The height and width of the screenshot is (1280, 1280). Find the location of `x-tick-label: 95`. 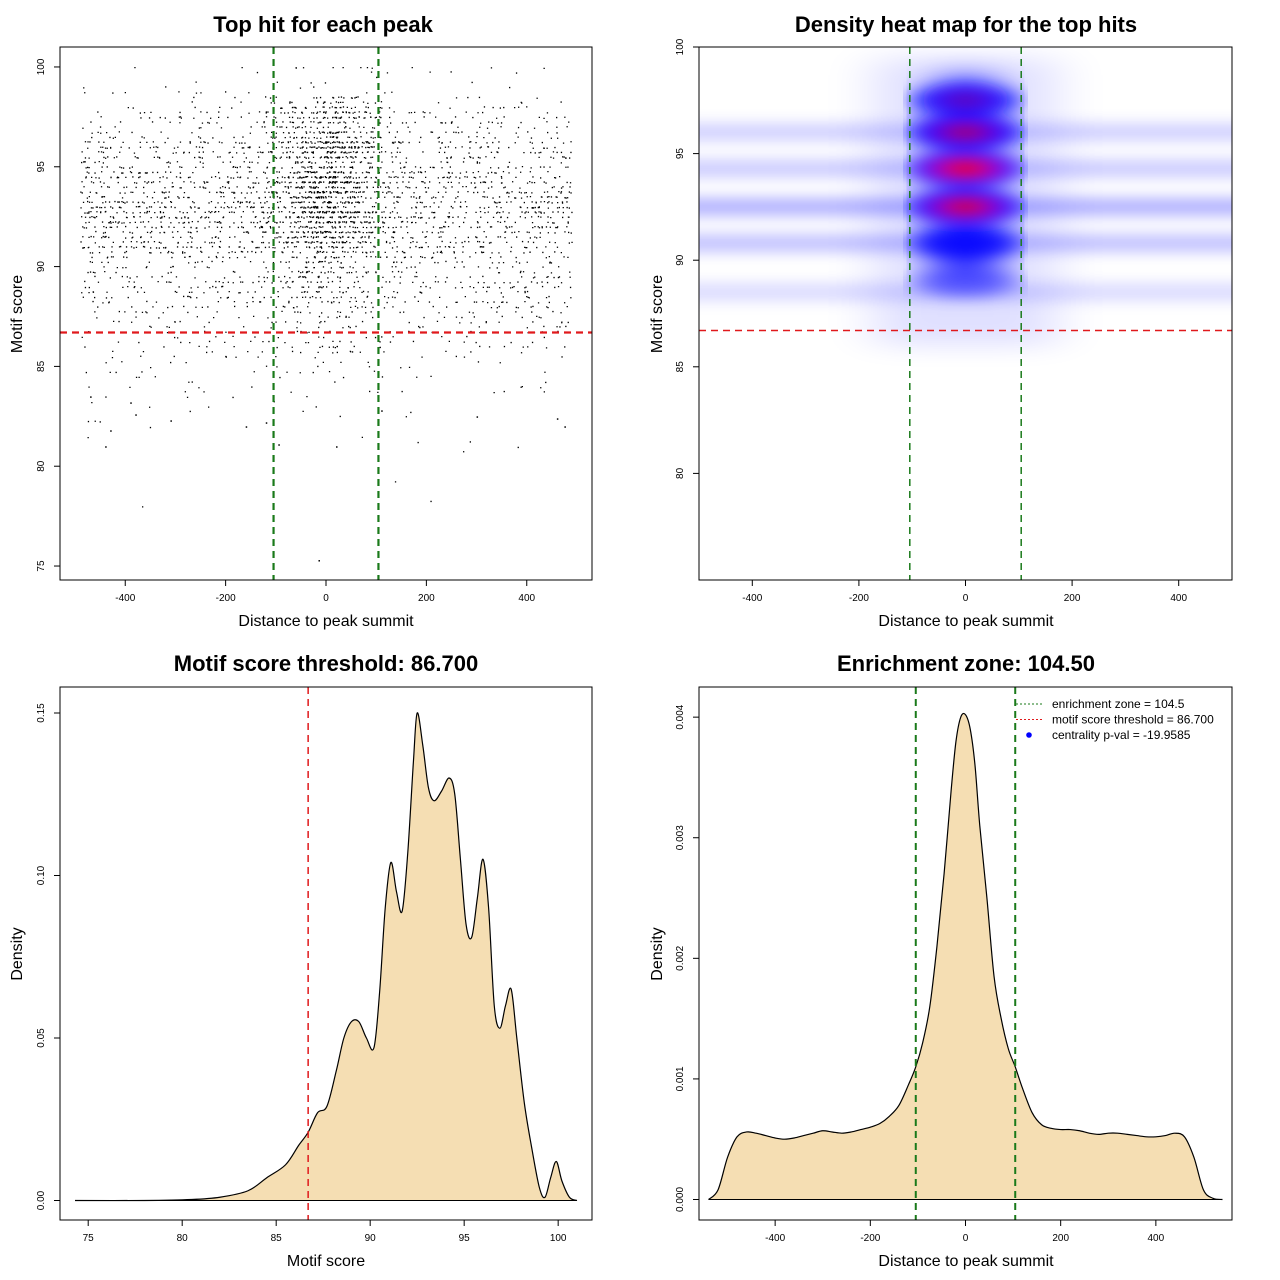

x-tick-label: 95 is located at coordinates (465, 1238).